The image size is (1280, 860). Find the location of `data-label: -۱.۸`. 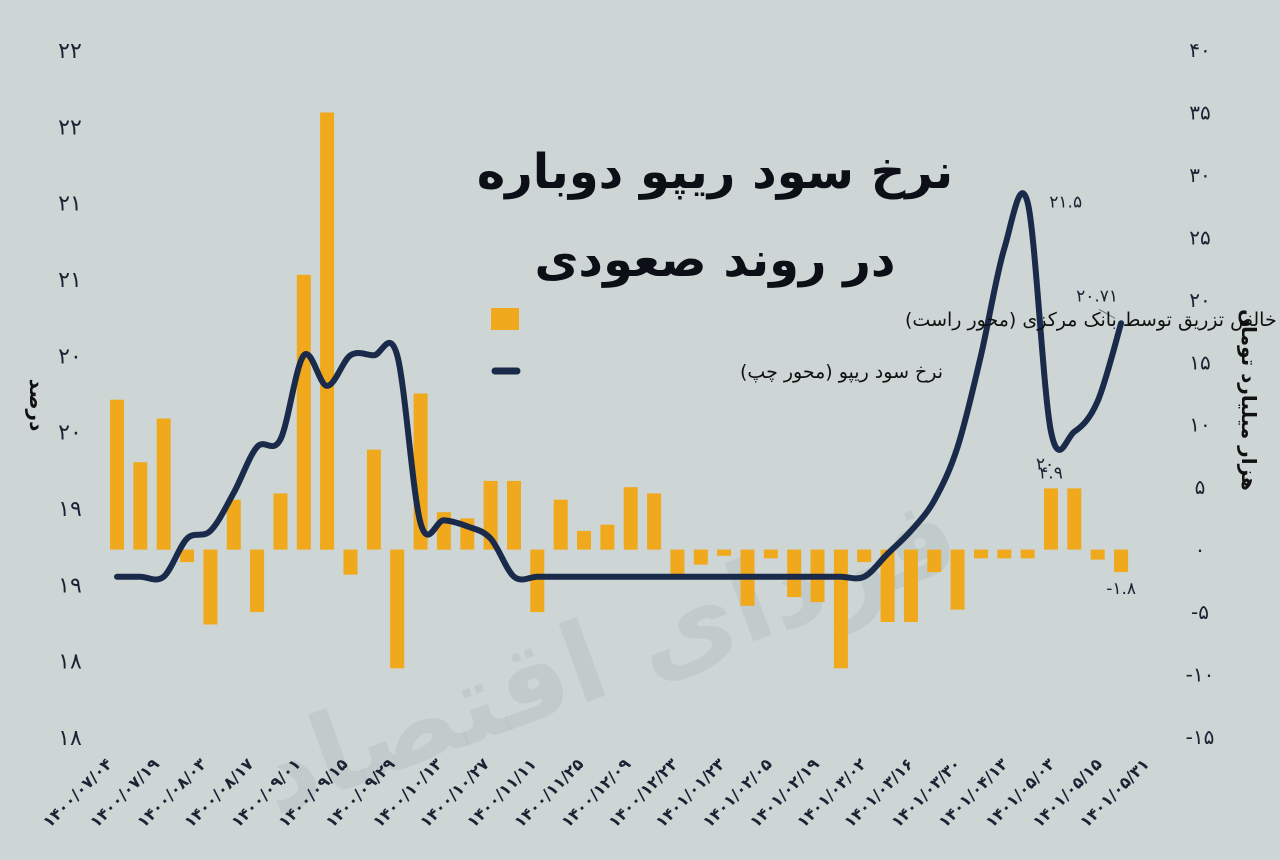

data-label: -۱.۸ is located at coordinates (1121, 589).